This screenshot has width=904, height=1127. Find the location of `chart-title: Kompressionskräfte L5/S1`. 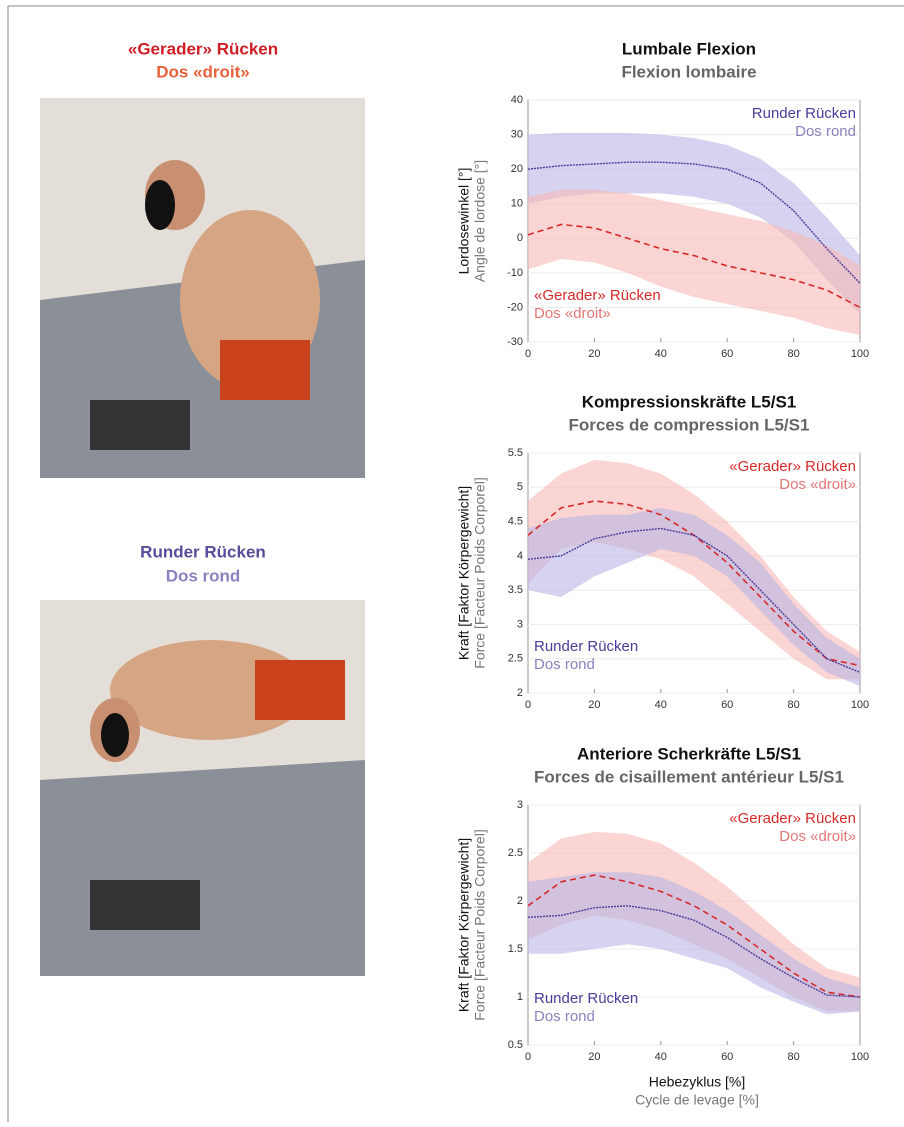

chart-title: Kompressionskräfte L5/S1 is located at coordinates (689, 401).